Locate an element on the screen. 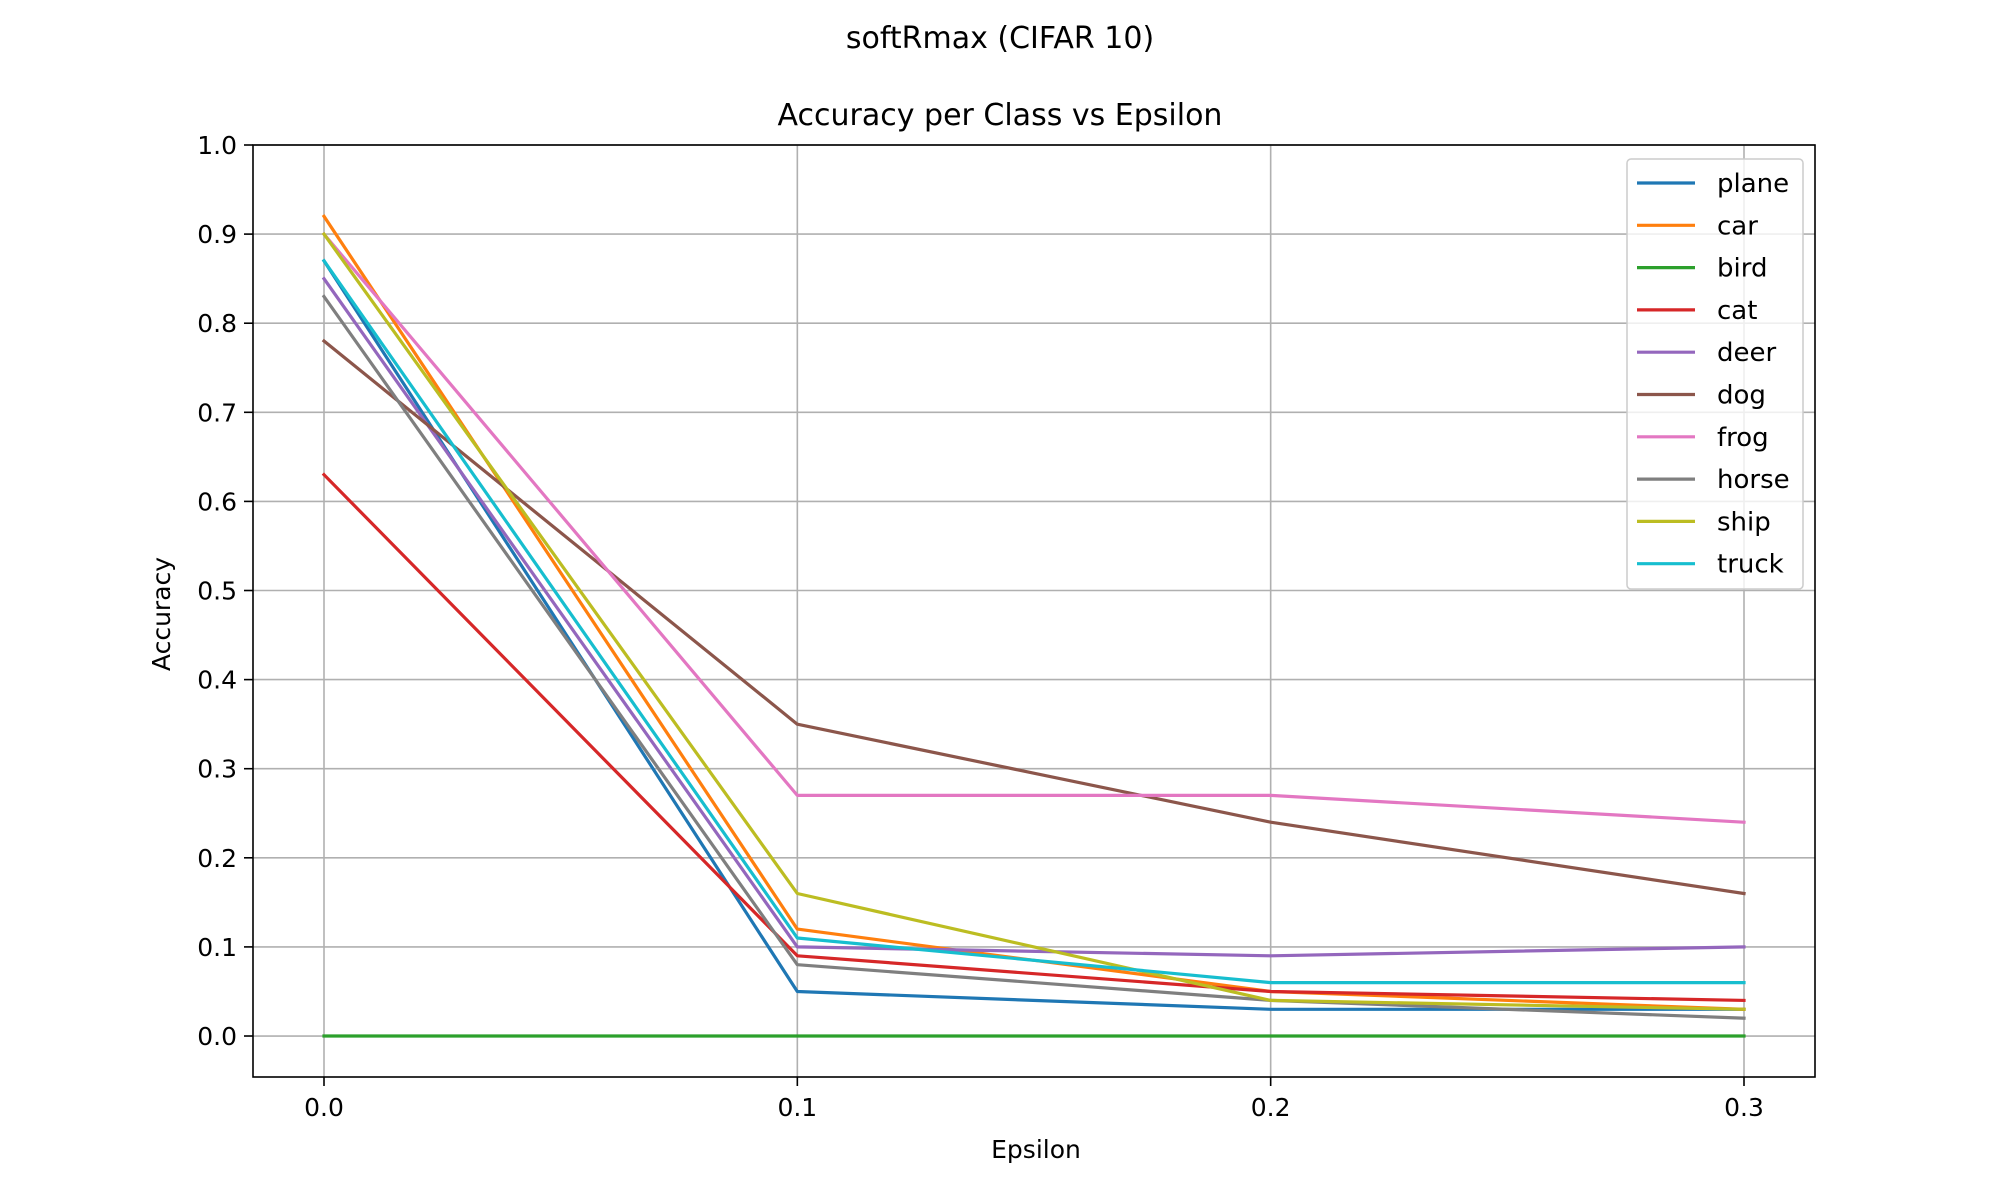  y-axis-ticks: 0.0 0.1 0.2 0.3 0.4 0.5 0.6 0.7 0.8 0.9 1.0 is located at coordinates (225, 591).